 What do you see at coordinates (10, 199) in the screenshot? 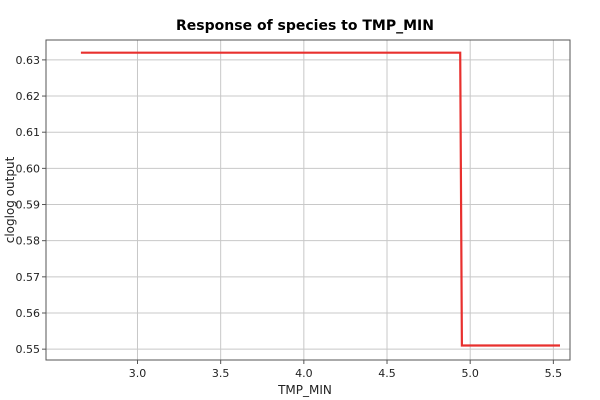
I see `y-axis-label: cloglog output` at bounding box center [10, 199].